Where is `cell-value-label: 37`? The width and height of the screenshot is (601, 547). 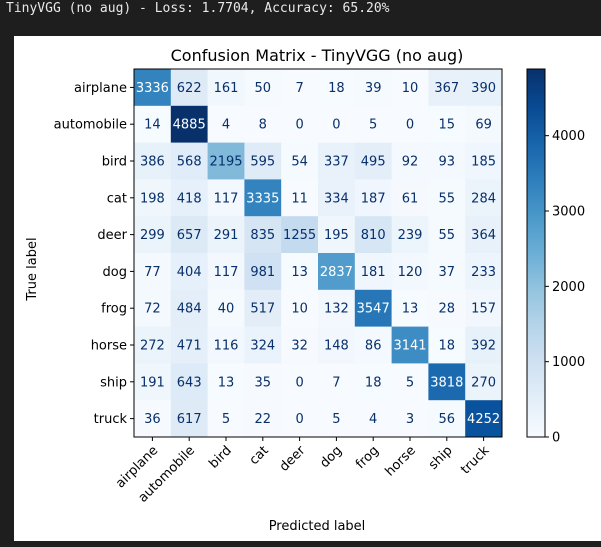
cell-value-label: 37 is located at coordinates (447, 272).